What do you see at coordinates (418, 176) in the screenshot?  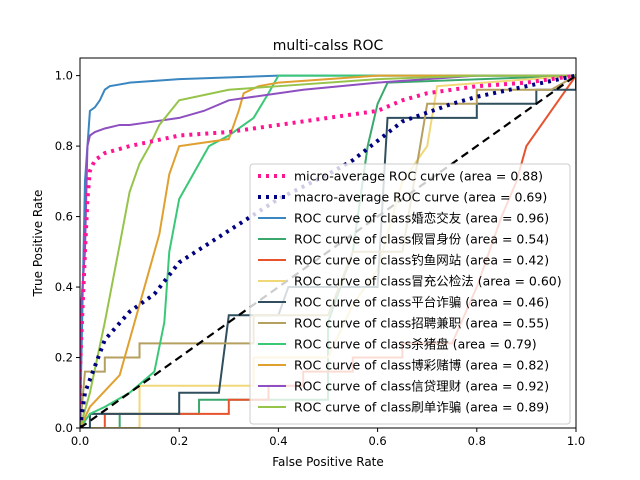 I see `legend-entry: micro-average ROC curve (area = 0.88)` at bounding box center [418, 176].